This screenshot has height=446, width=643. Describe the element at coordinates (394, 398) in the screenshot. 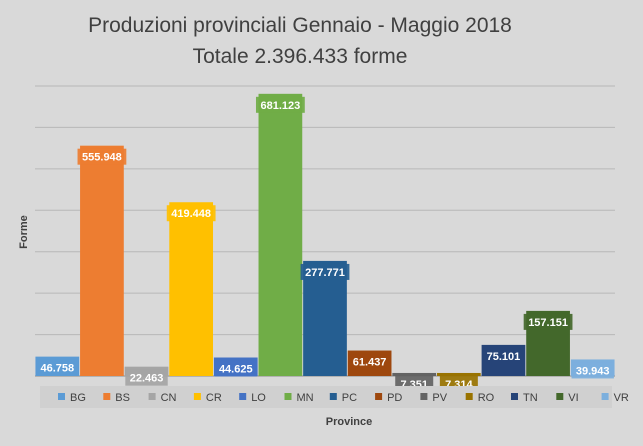

I see `legend-label-pd: PD` at that location.